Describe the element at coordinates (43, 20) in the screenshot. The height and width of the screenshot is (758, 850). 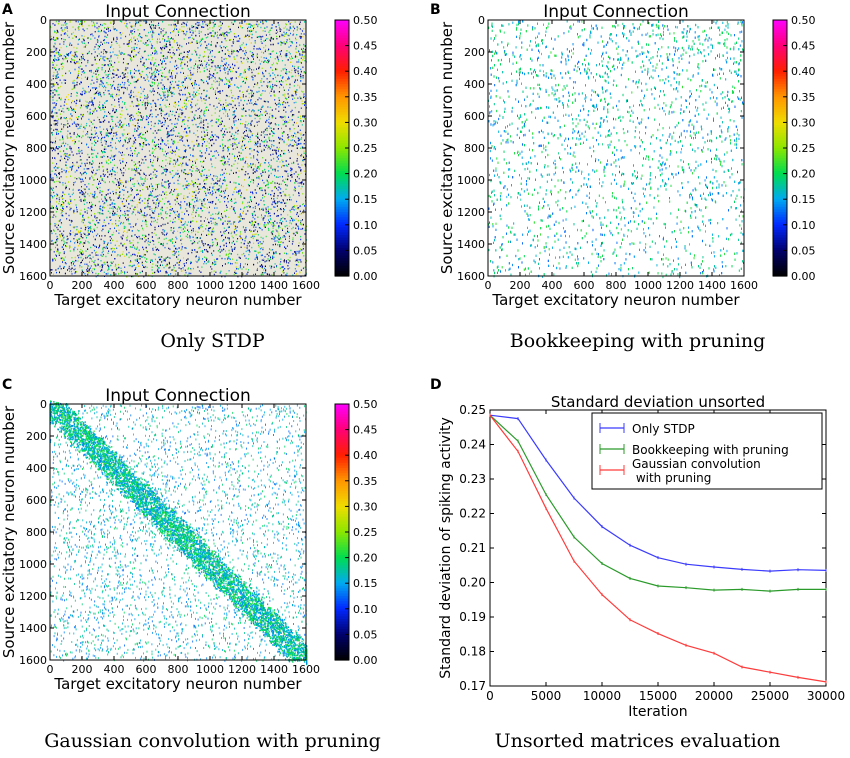
I see `y-tick-label: 0` at that location.